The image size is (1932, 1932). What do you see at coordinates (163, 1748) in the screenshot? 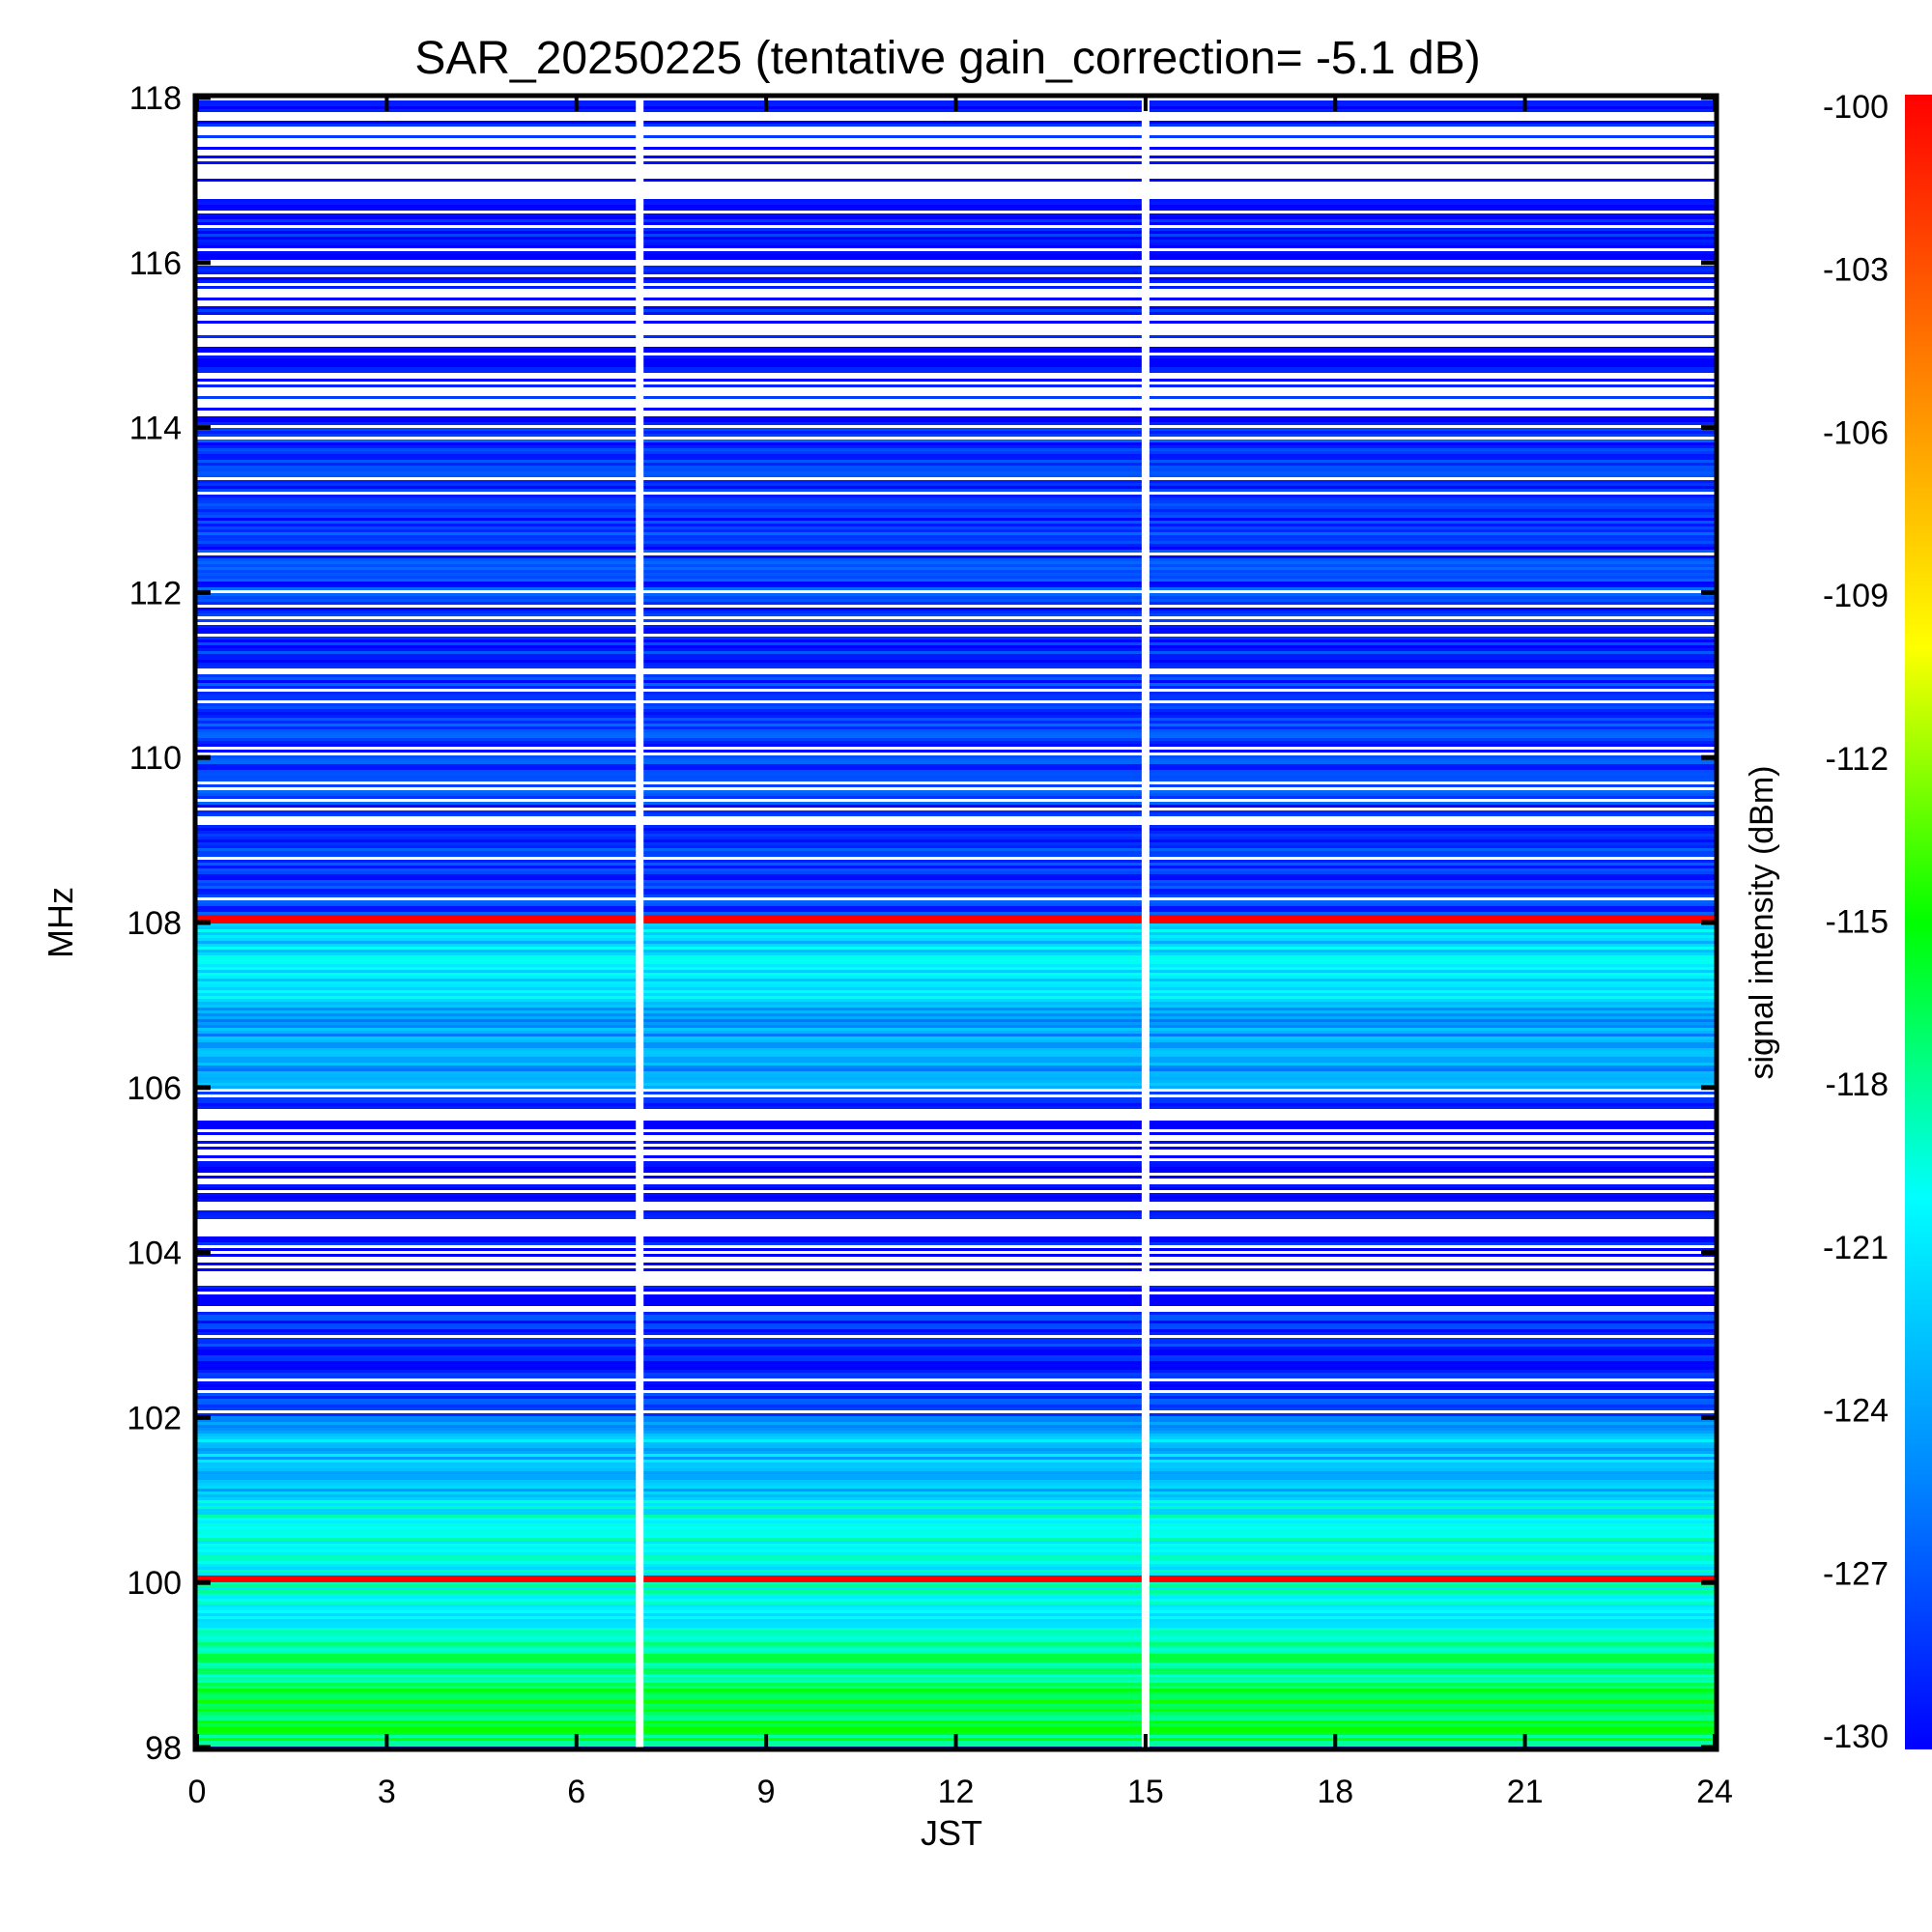
I see `y-tick-label: 98` at bounding box center [163, 1748].